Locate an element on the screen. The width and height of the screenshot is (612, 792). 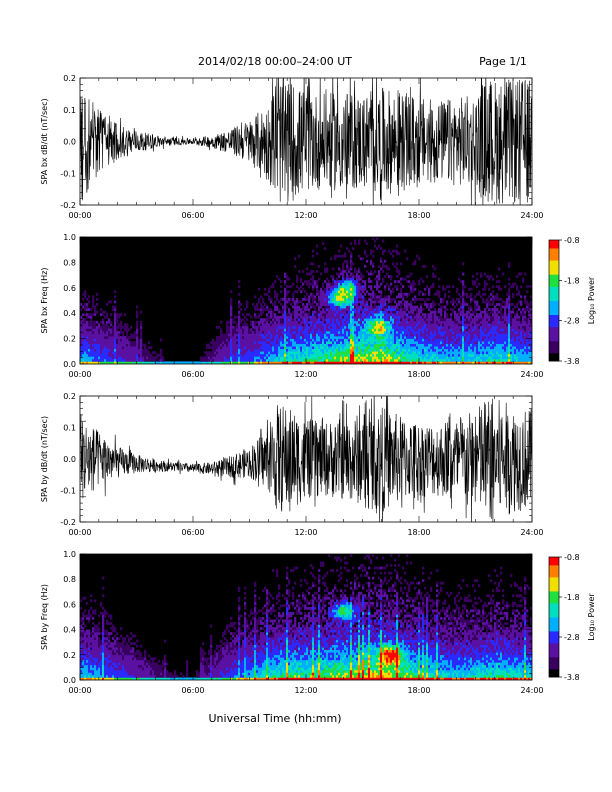
y-tick-label: 0.0 is located at coordinates (69, 142).